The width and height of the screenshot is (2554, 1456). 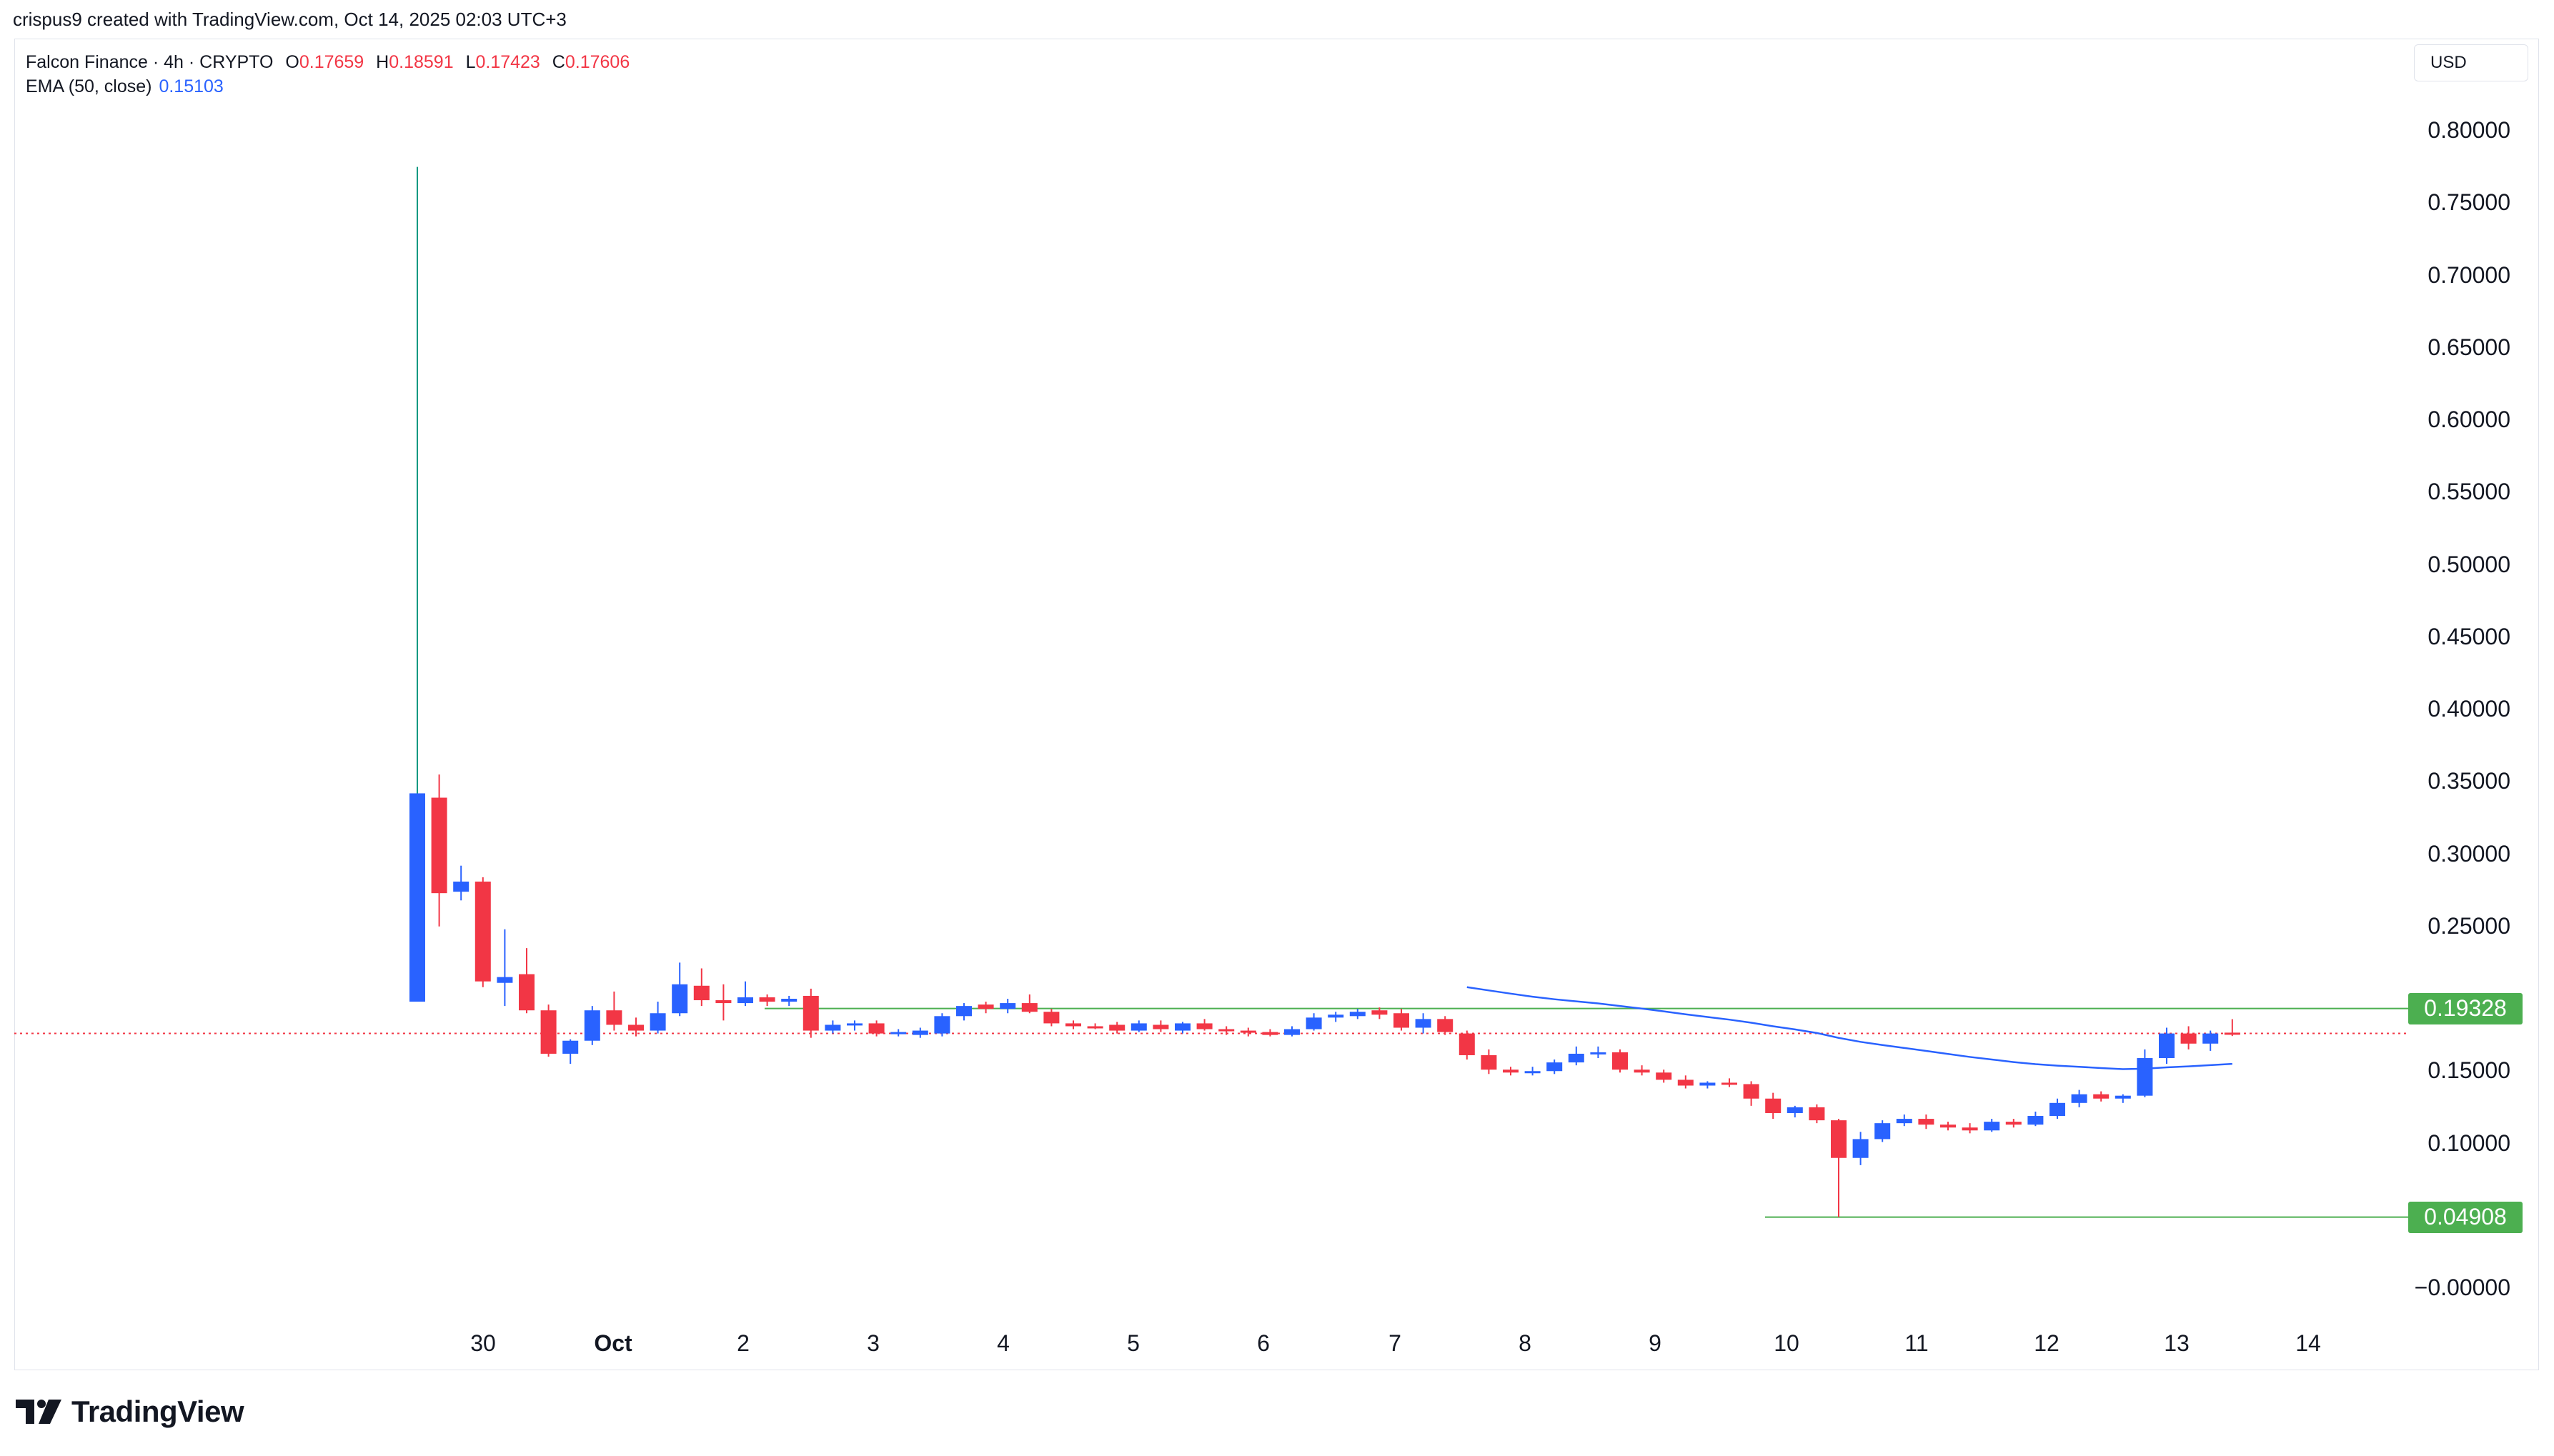 I want to click on time-axis-tick-label: 11, so click(x=1916, y=1343).